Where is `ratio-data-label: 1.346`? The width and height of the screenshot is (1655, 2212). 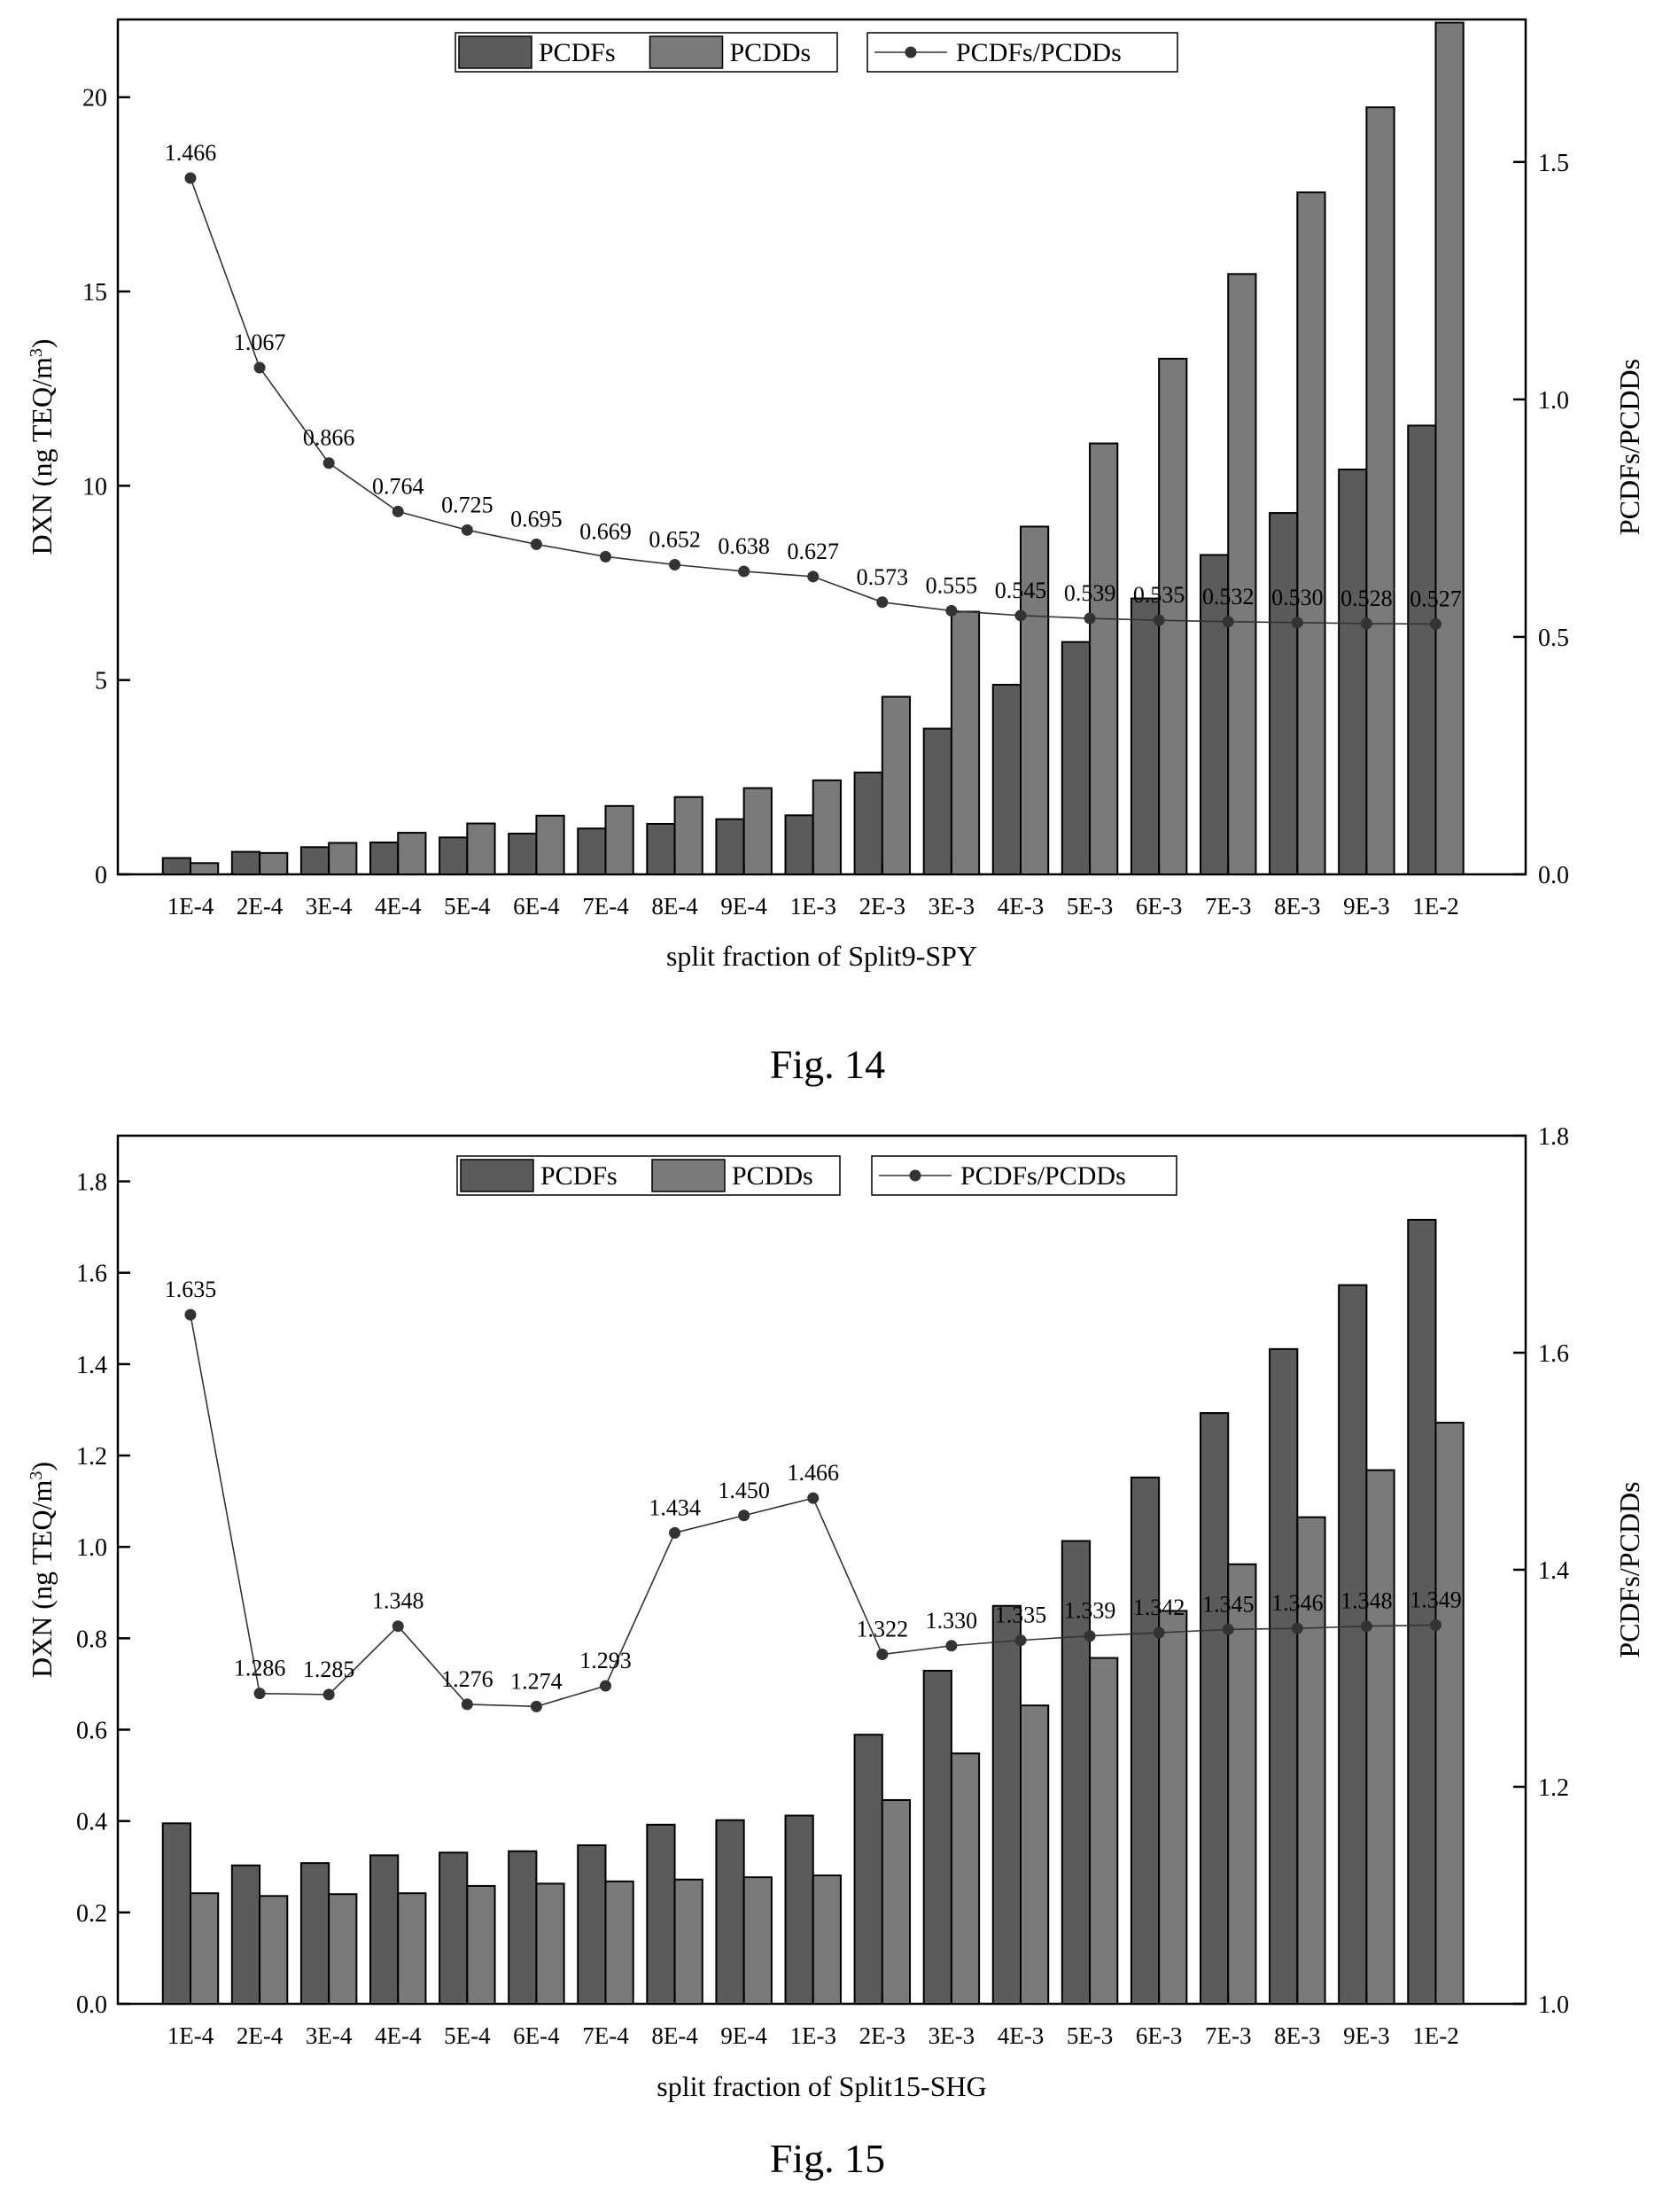 ratio-data-label: 1.346 is located at coordinates (1297, 1603).